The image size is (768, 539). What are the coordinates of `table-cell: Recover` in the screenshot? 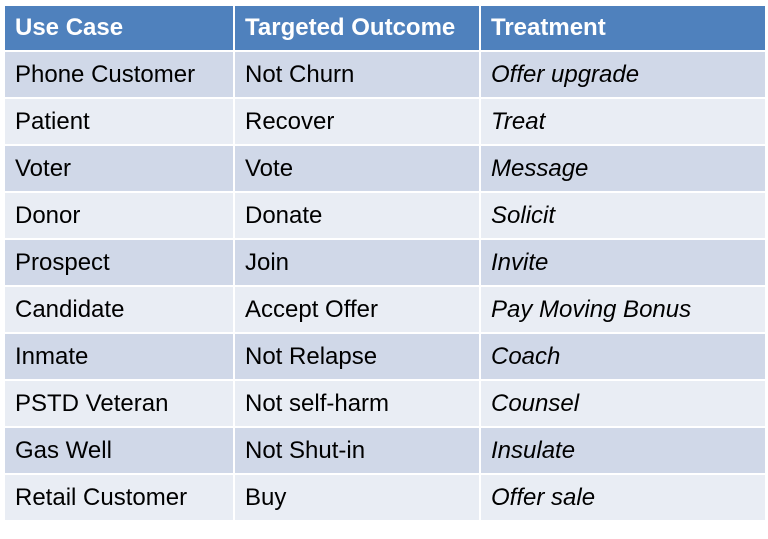 It's located at (357, 121).